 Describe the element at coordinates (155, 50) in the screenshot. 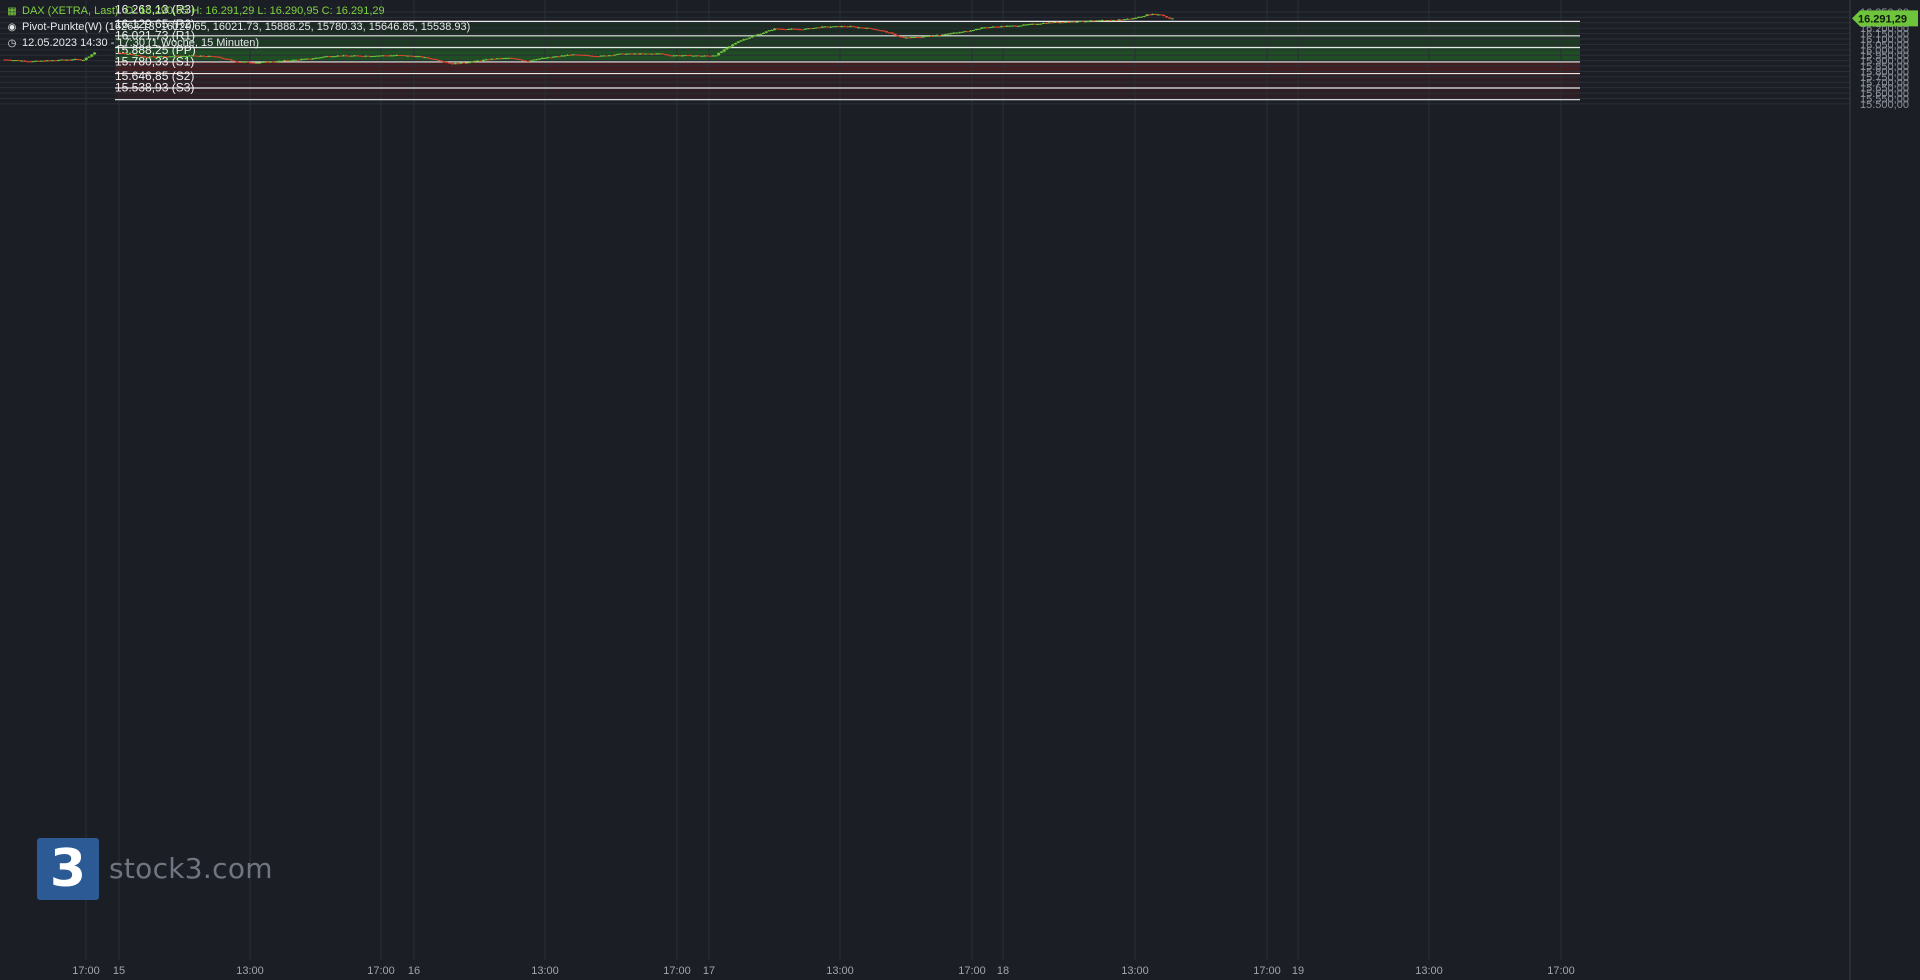

I see `pivot-label-pp: 15.888,25 (PP)` at that location.